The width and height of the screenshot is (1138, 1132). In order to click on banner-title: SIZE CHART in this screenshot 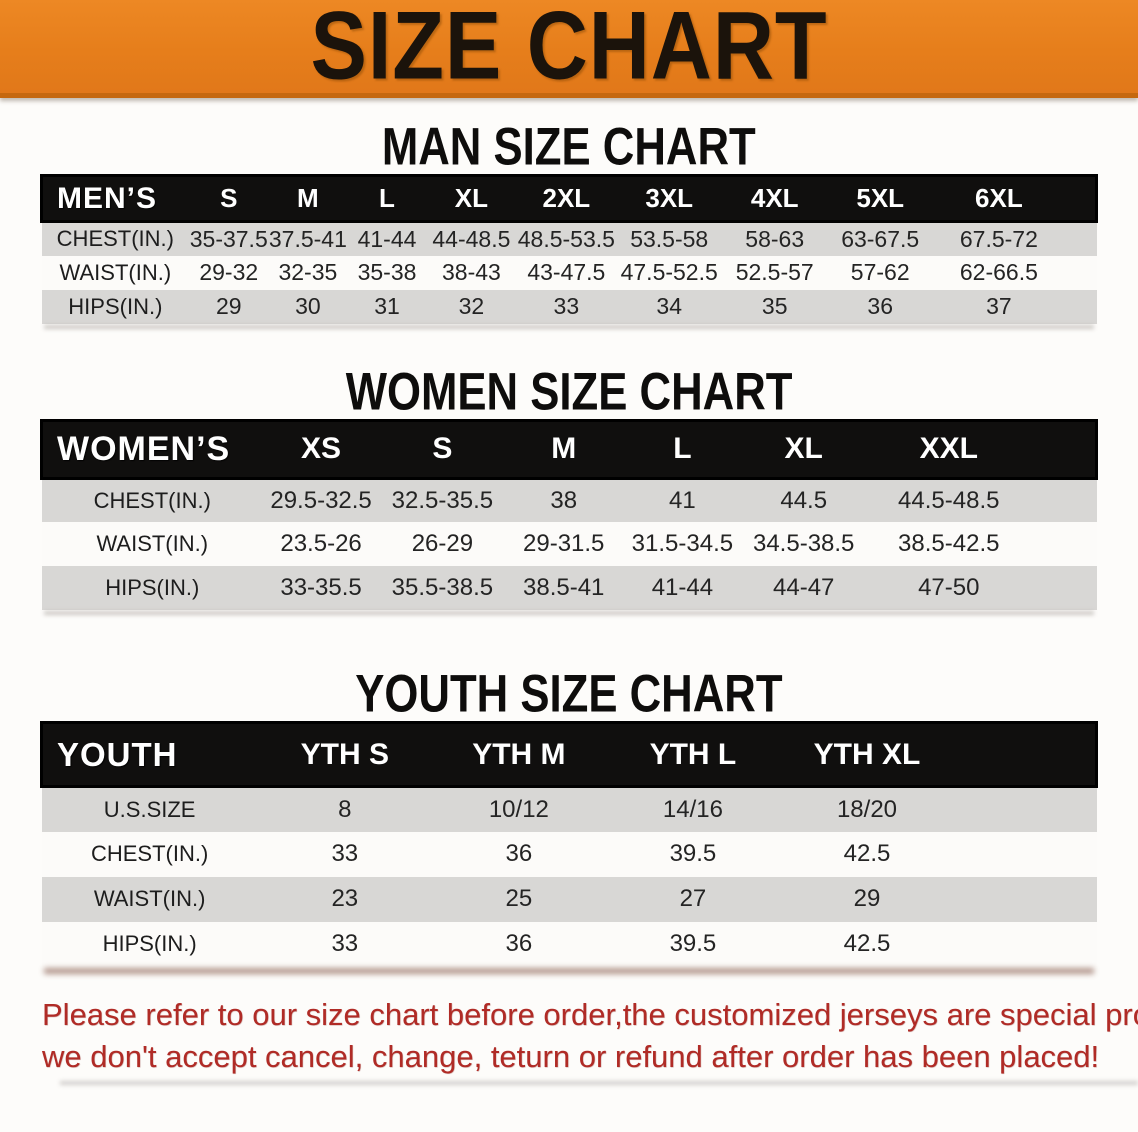, I will do `click(569, 50)`.